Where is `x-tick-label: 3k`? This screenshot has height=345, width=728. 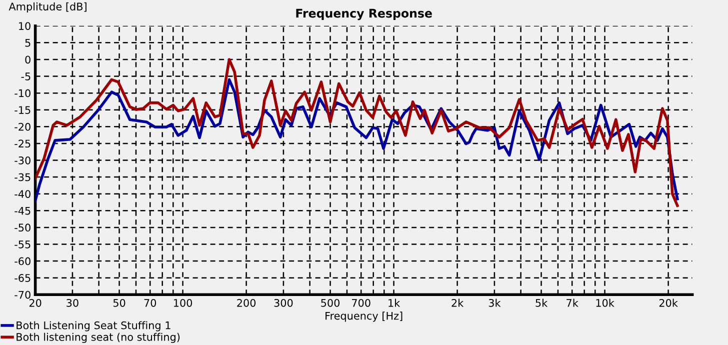
x-tick-label: 3k is located at coordinates (494, 302).